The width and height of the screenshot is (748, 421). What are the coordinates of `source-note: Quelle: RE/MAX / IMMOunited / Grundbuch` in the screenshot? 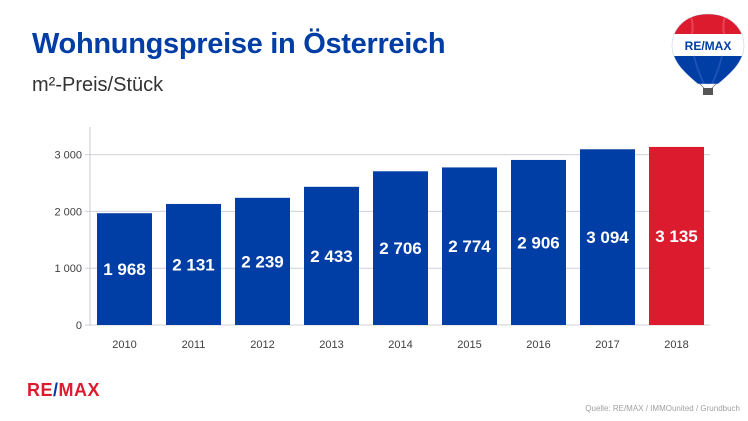 It's located at (662, 408).